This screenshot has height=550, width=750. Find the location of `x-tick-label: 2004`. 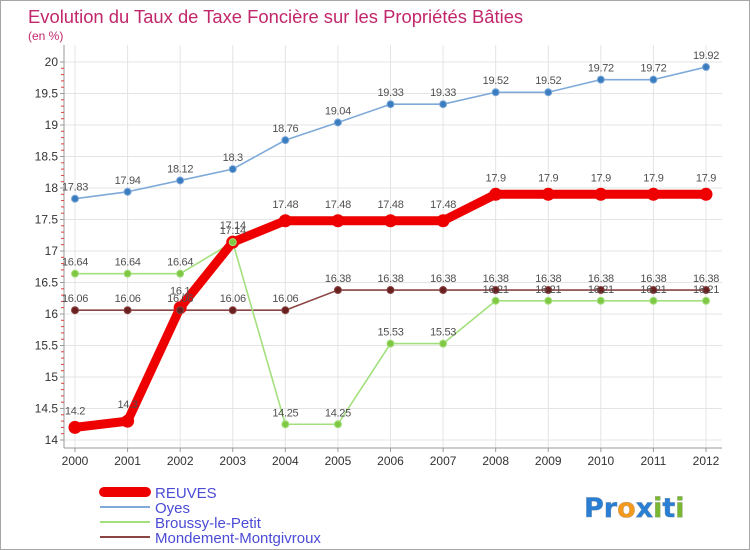

x-tick-label: 2004 is located at coordinates (285, 461).